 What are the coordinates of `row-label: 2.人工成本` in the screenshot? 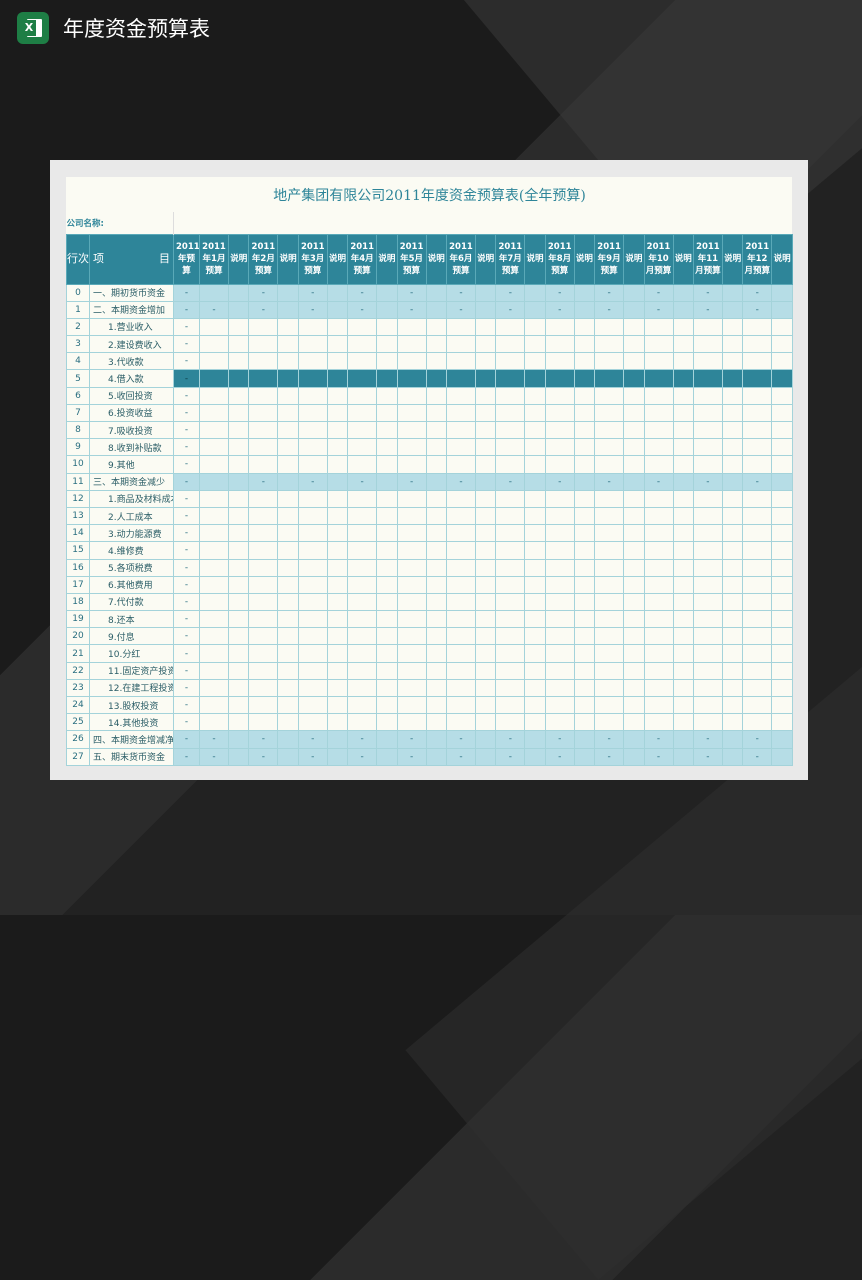 It's located at (131, 516).